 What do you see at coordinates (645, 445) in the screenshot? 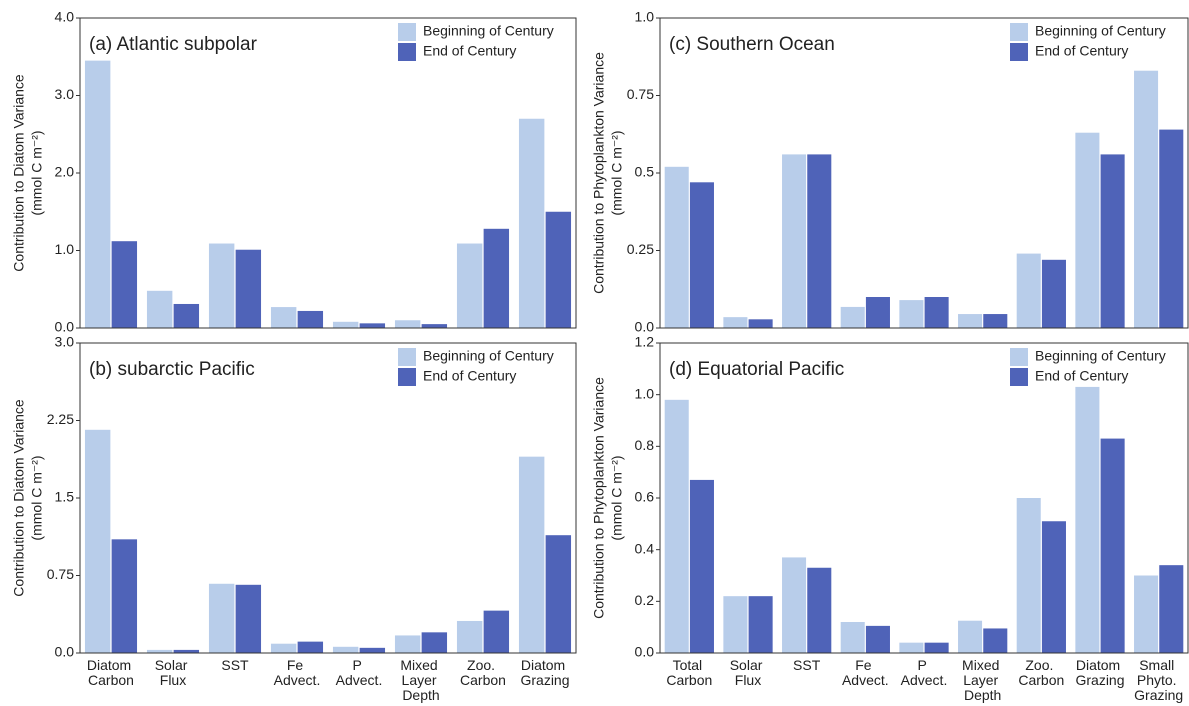
I see `y-tick-label: 0.8` at bounding box center [645, 445].